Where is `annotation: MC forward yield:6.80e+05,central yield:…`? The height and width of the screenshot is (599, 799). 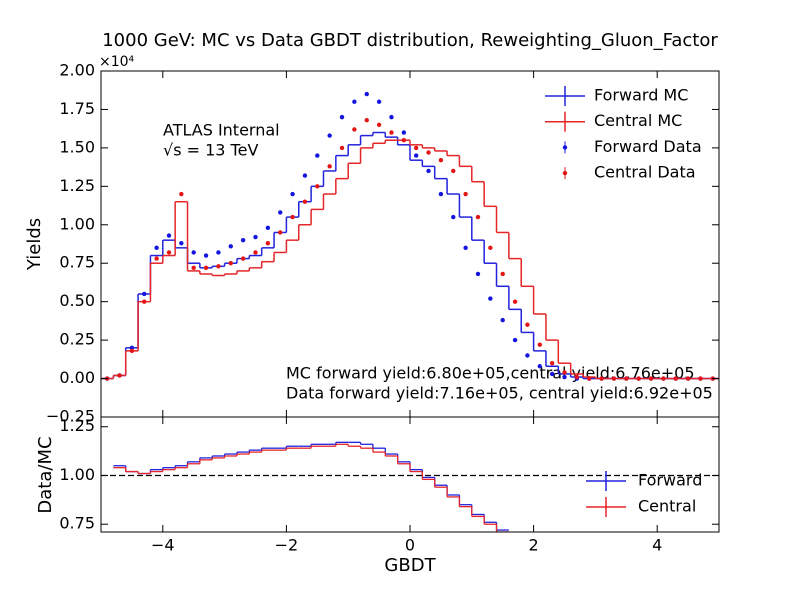 annotation: MC forward yield:6.80e+05,central yield:… is located at coordinates (490, 373).